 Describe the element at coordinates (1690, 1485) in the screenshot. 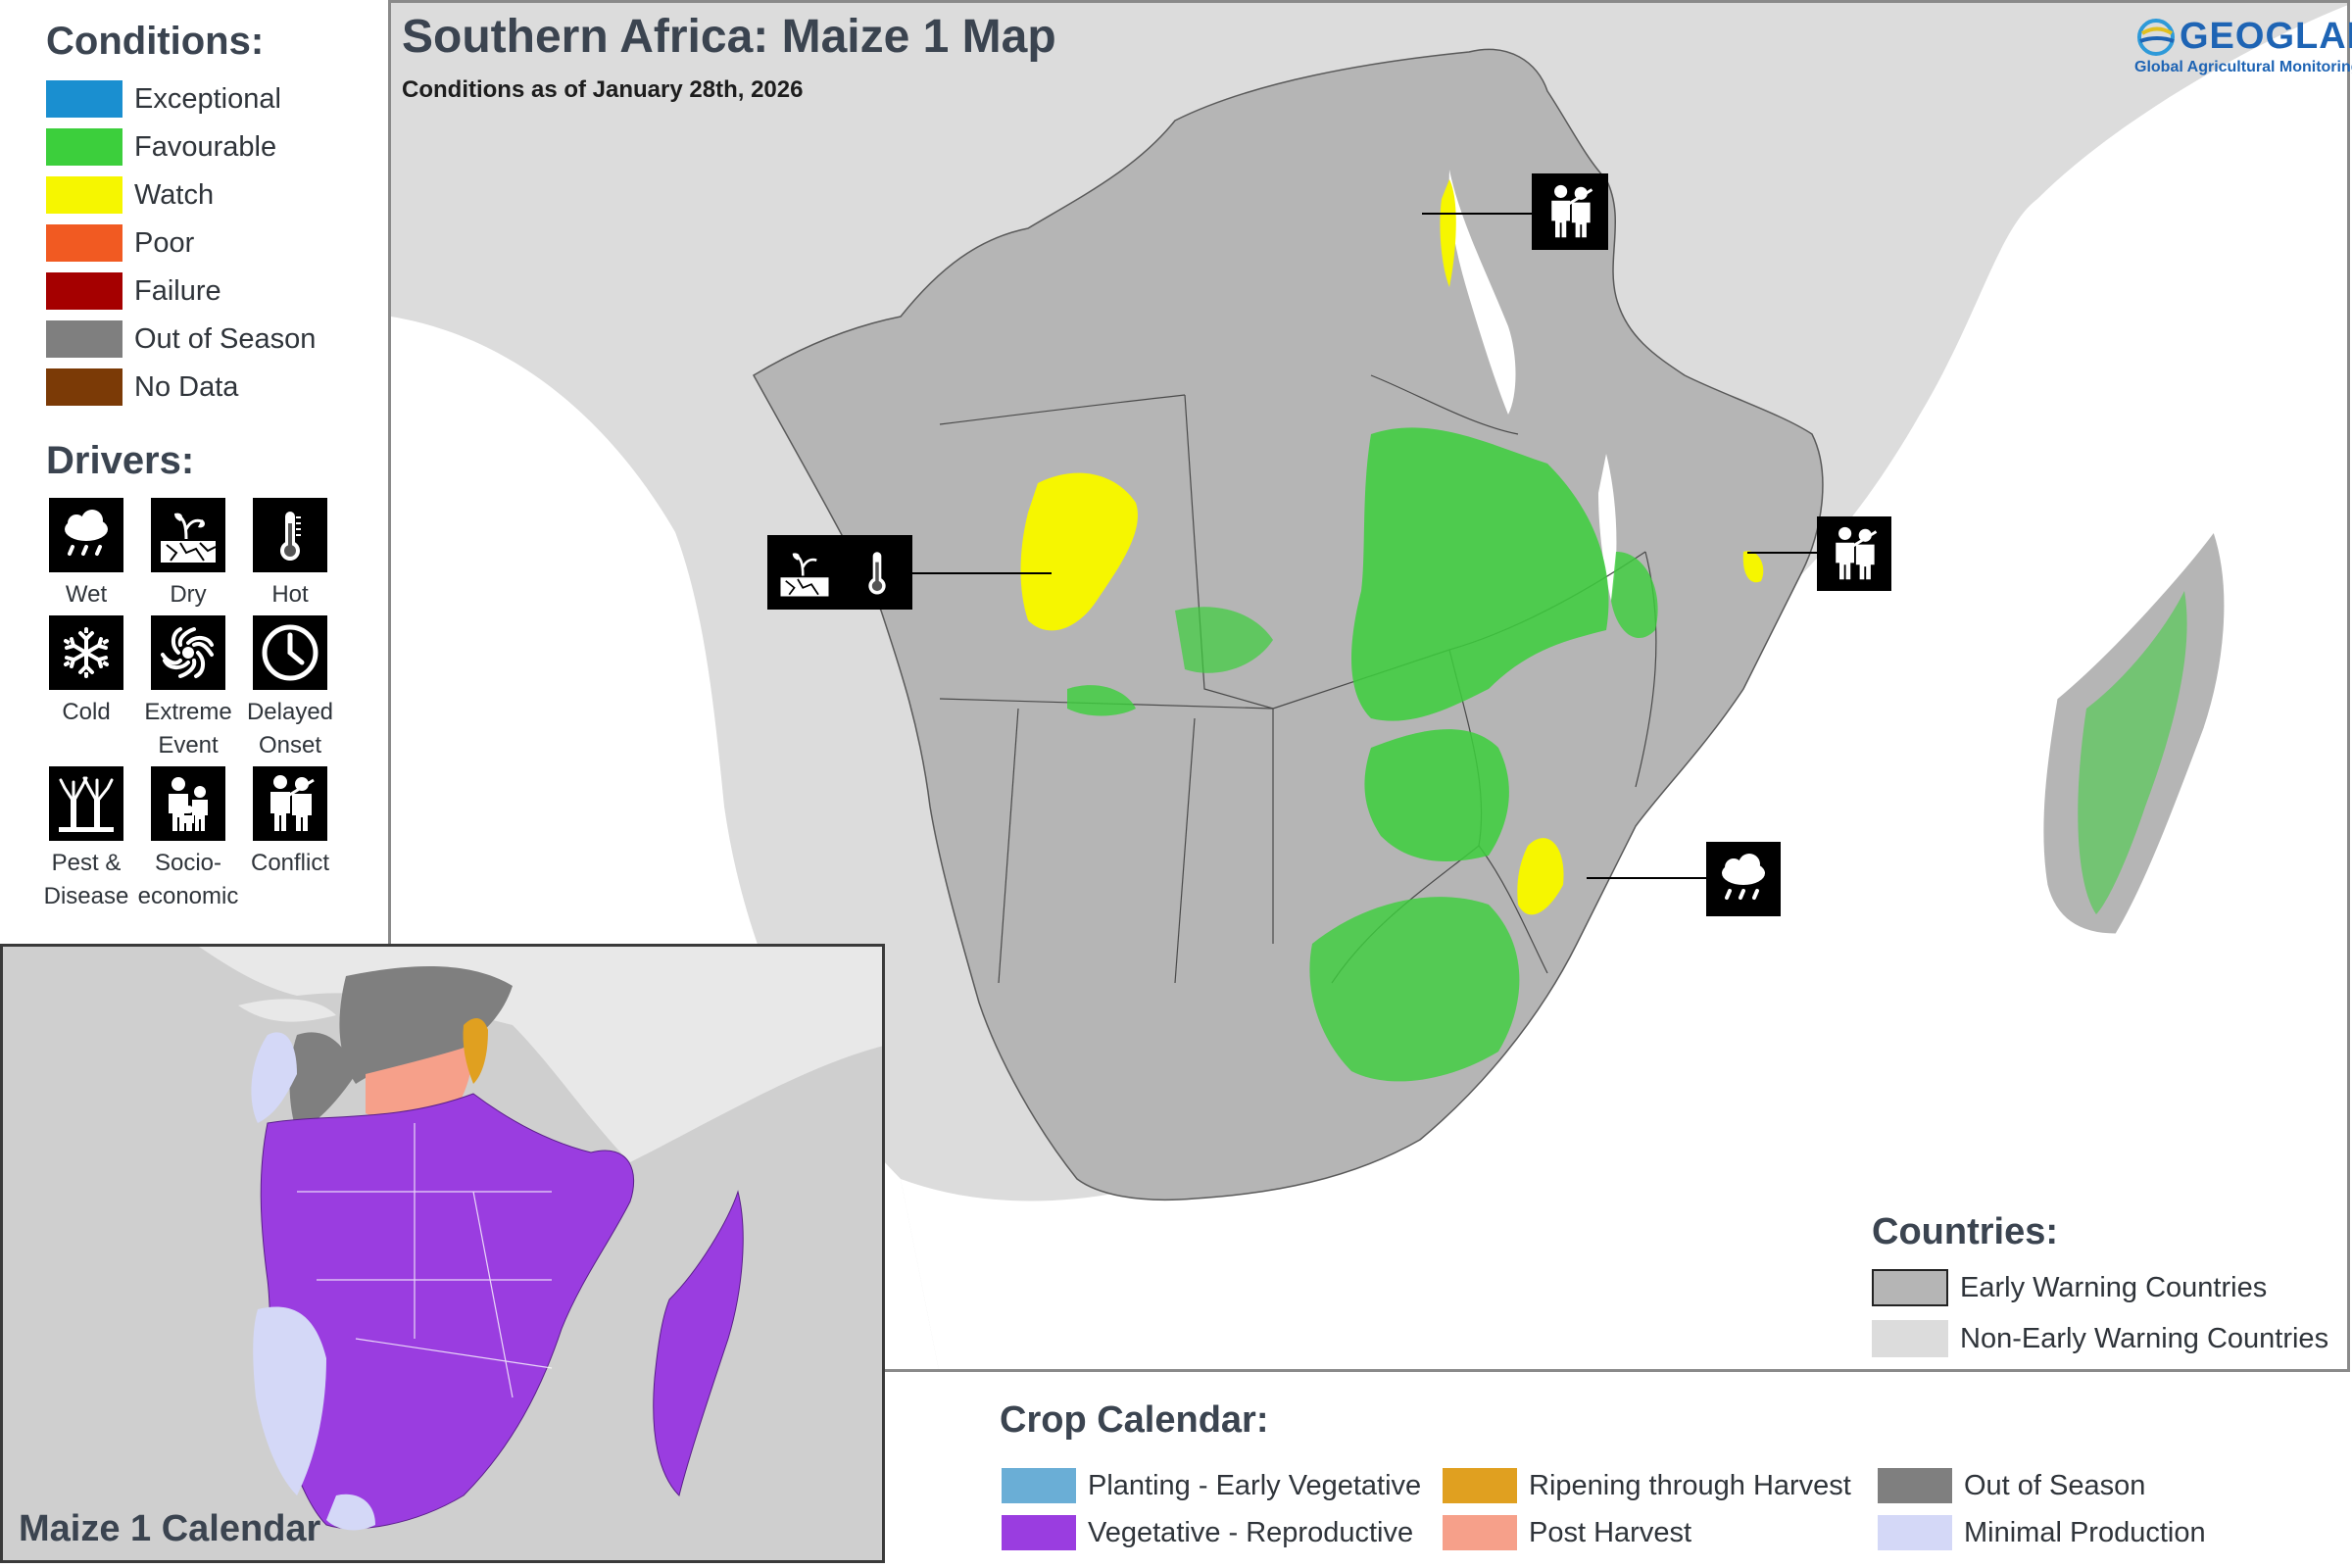

I see `cc-label: Ripening through Harvest` at that location.